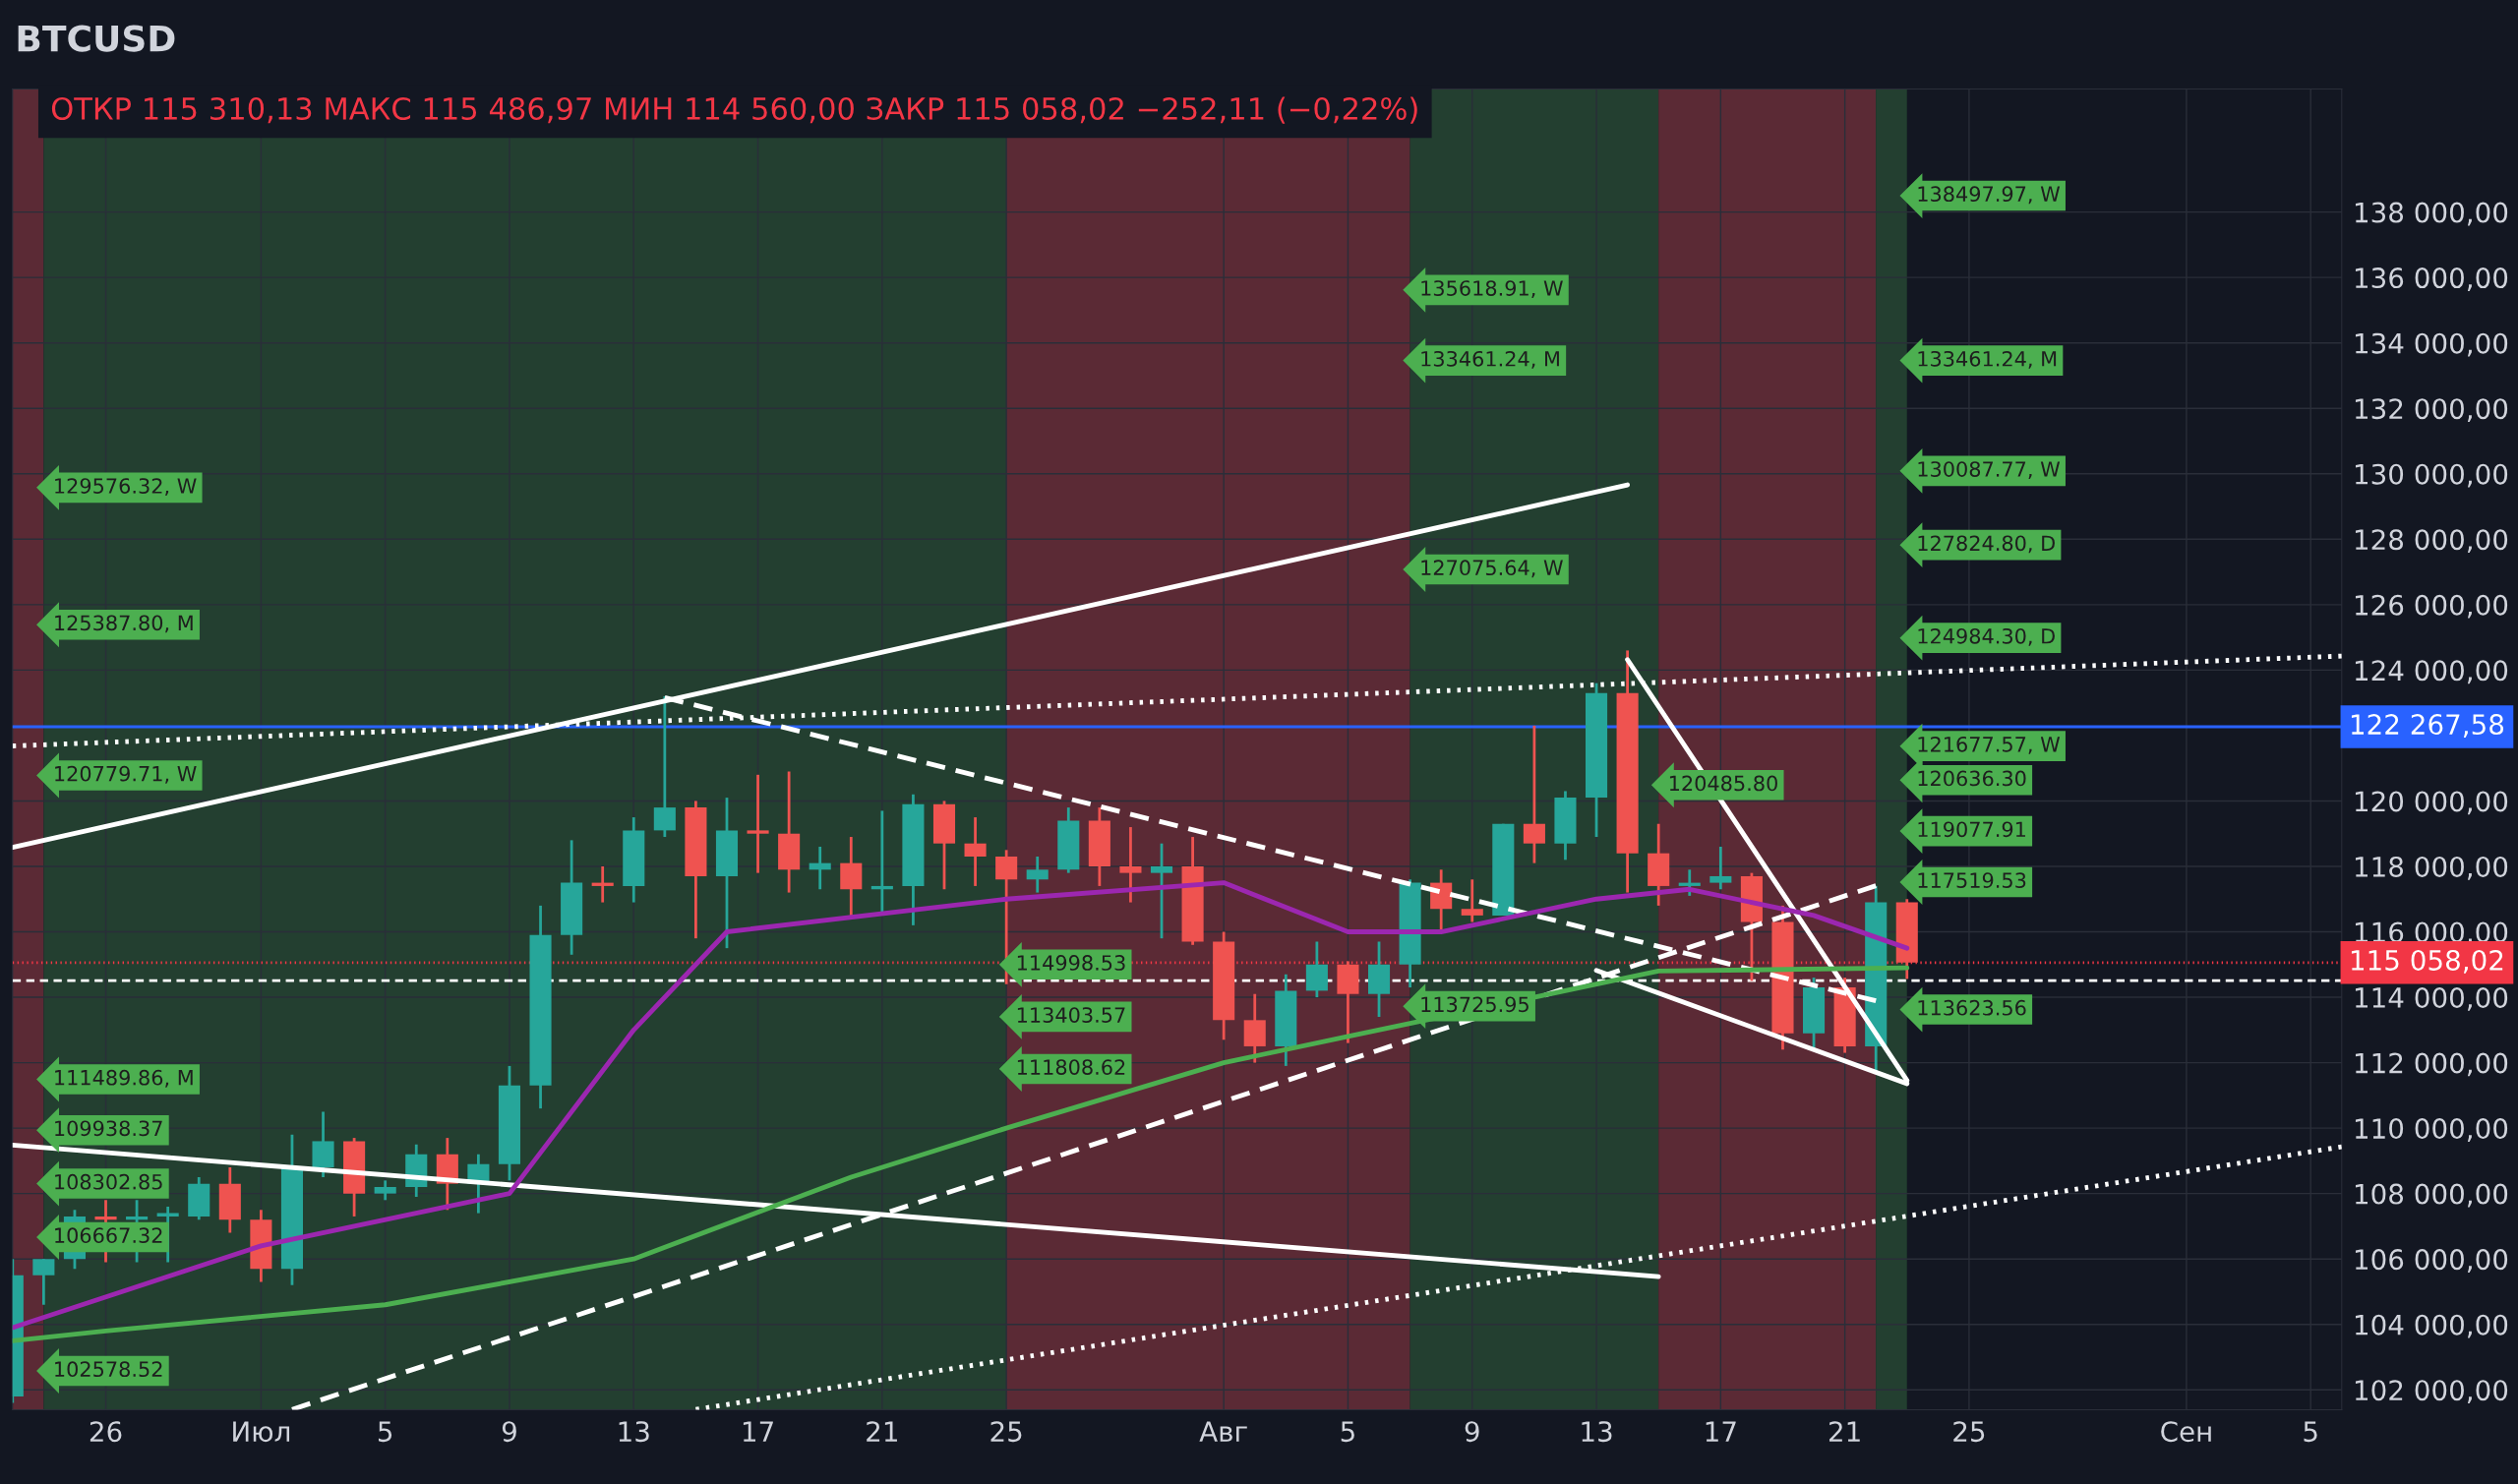 This screenshot has width=2518, height=1484. I want to click on x-tick-label: Сен, so click(2186, 1432).